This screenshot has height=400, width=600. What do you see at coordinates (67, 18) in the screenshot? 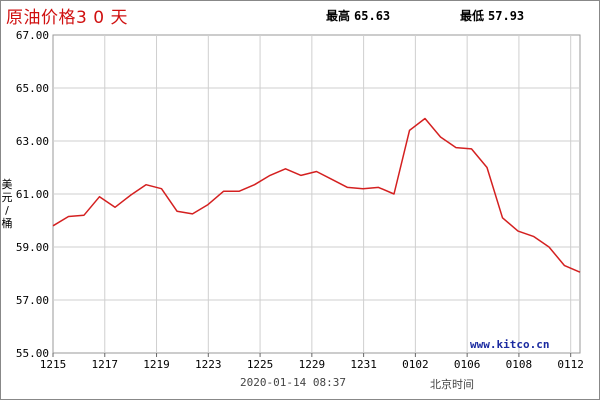
I see `chart-title: 原油价格3 0 天` at bounding box center [67, 18].